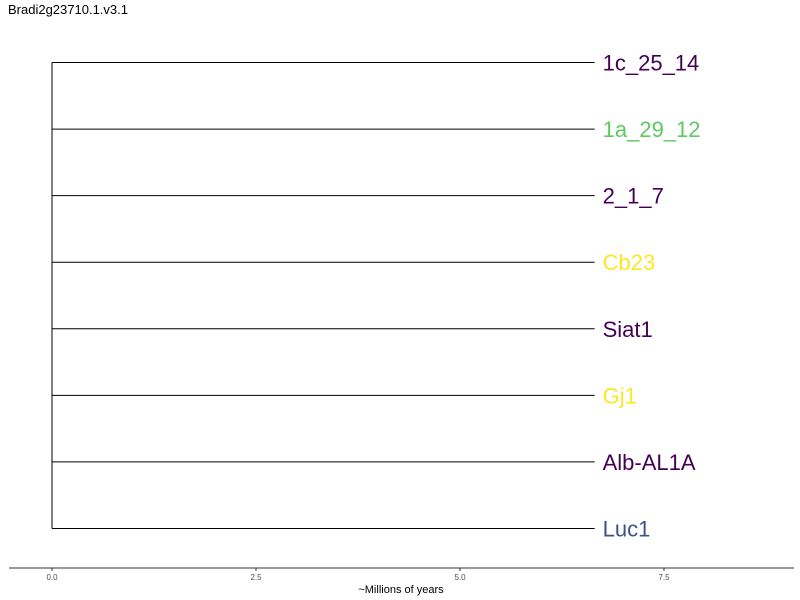 This screenshot has height=600, width=800. Describe the element at coordinates (628, 329) in the screenshot. I see `leaf-label: Siat1` at that location.